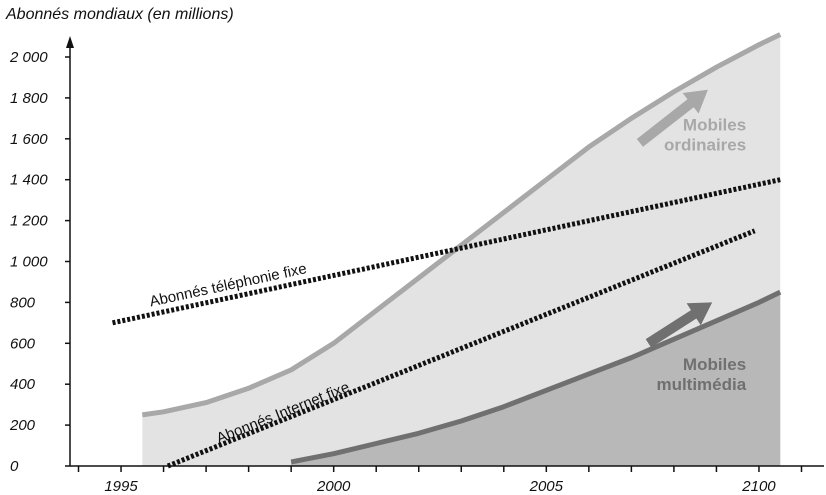 The width and height of the screenshot is (826, 495). I want to click on x-tick-label-2: 2005, so click(546, 486).